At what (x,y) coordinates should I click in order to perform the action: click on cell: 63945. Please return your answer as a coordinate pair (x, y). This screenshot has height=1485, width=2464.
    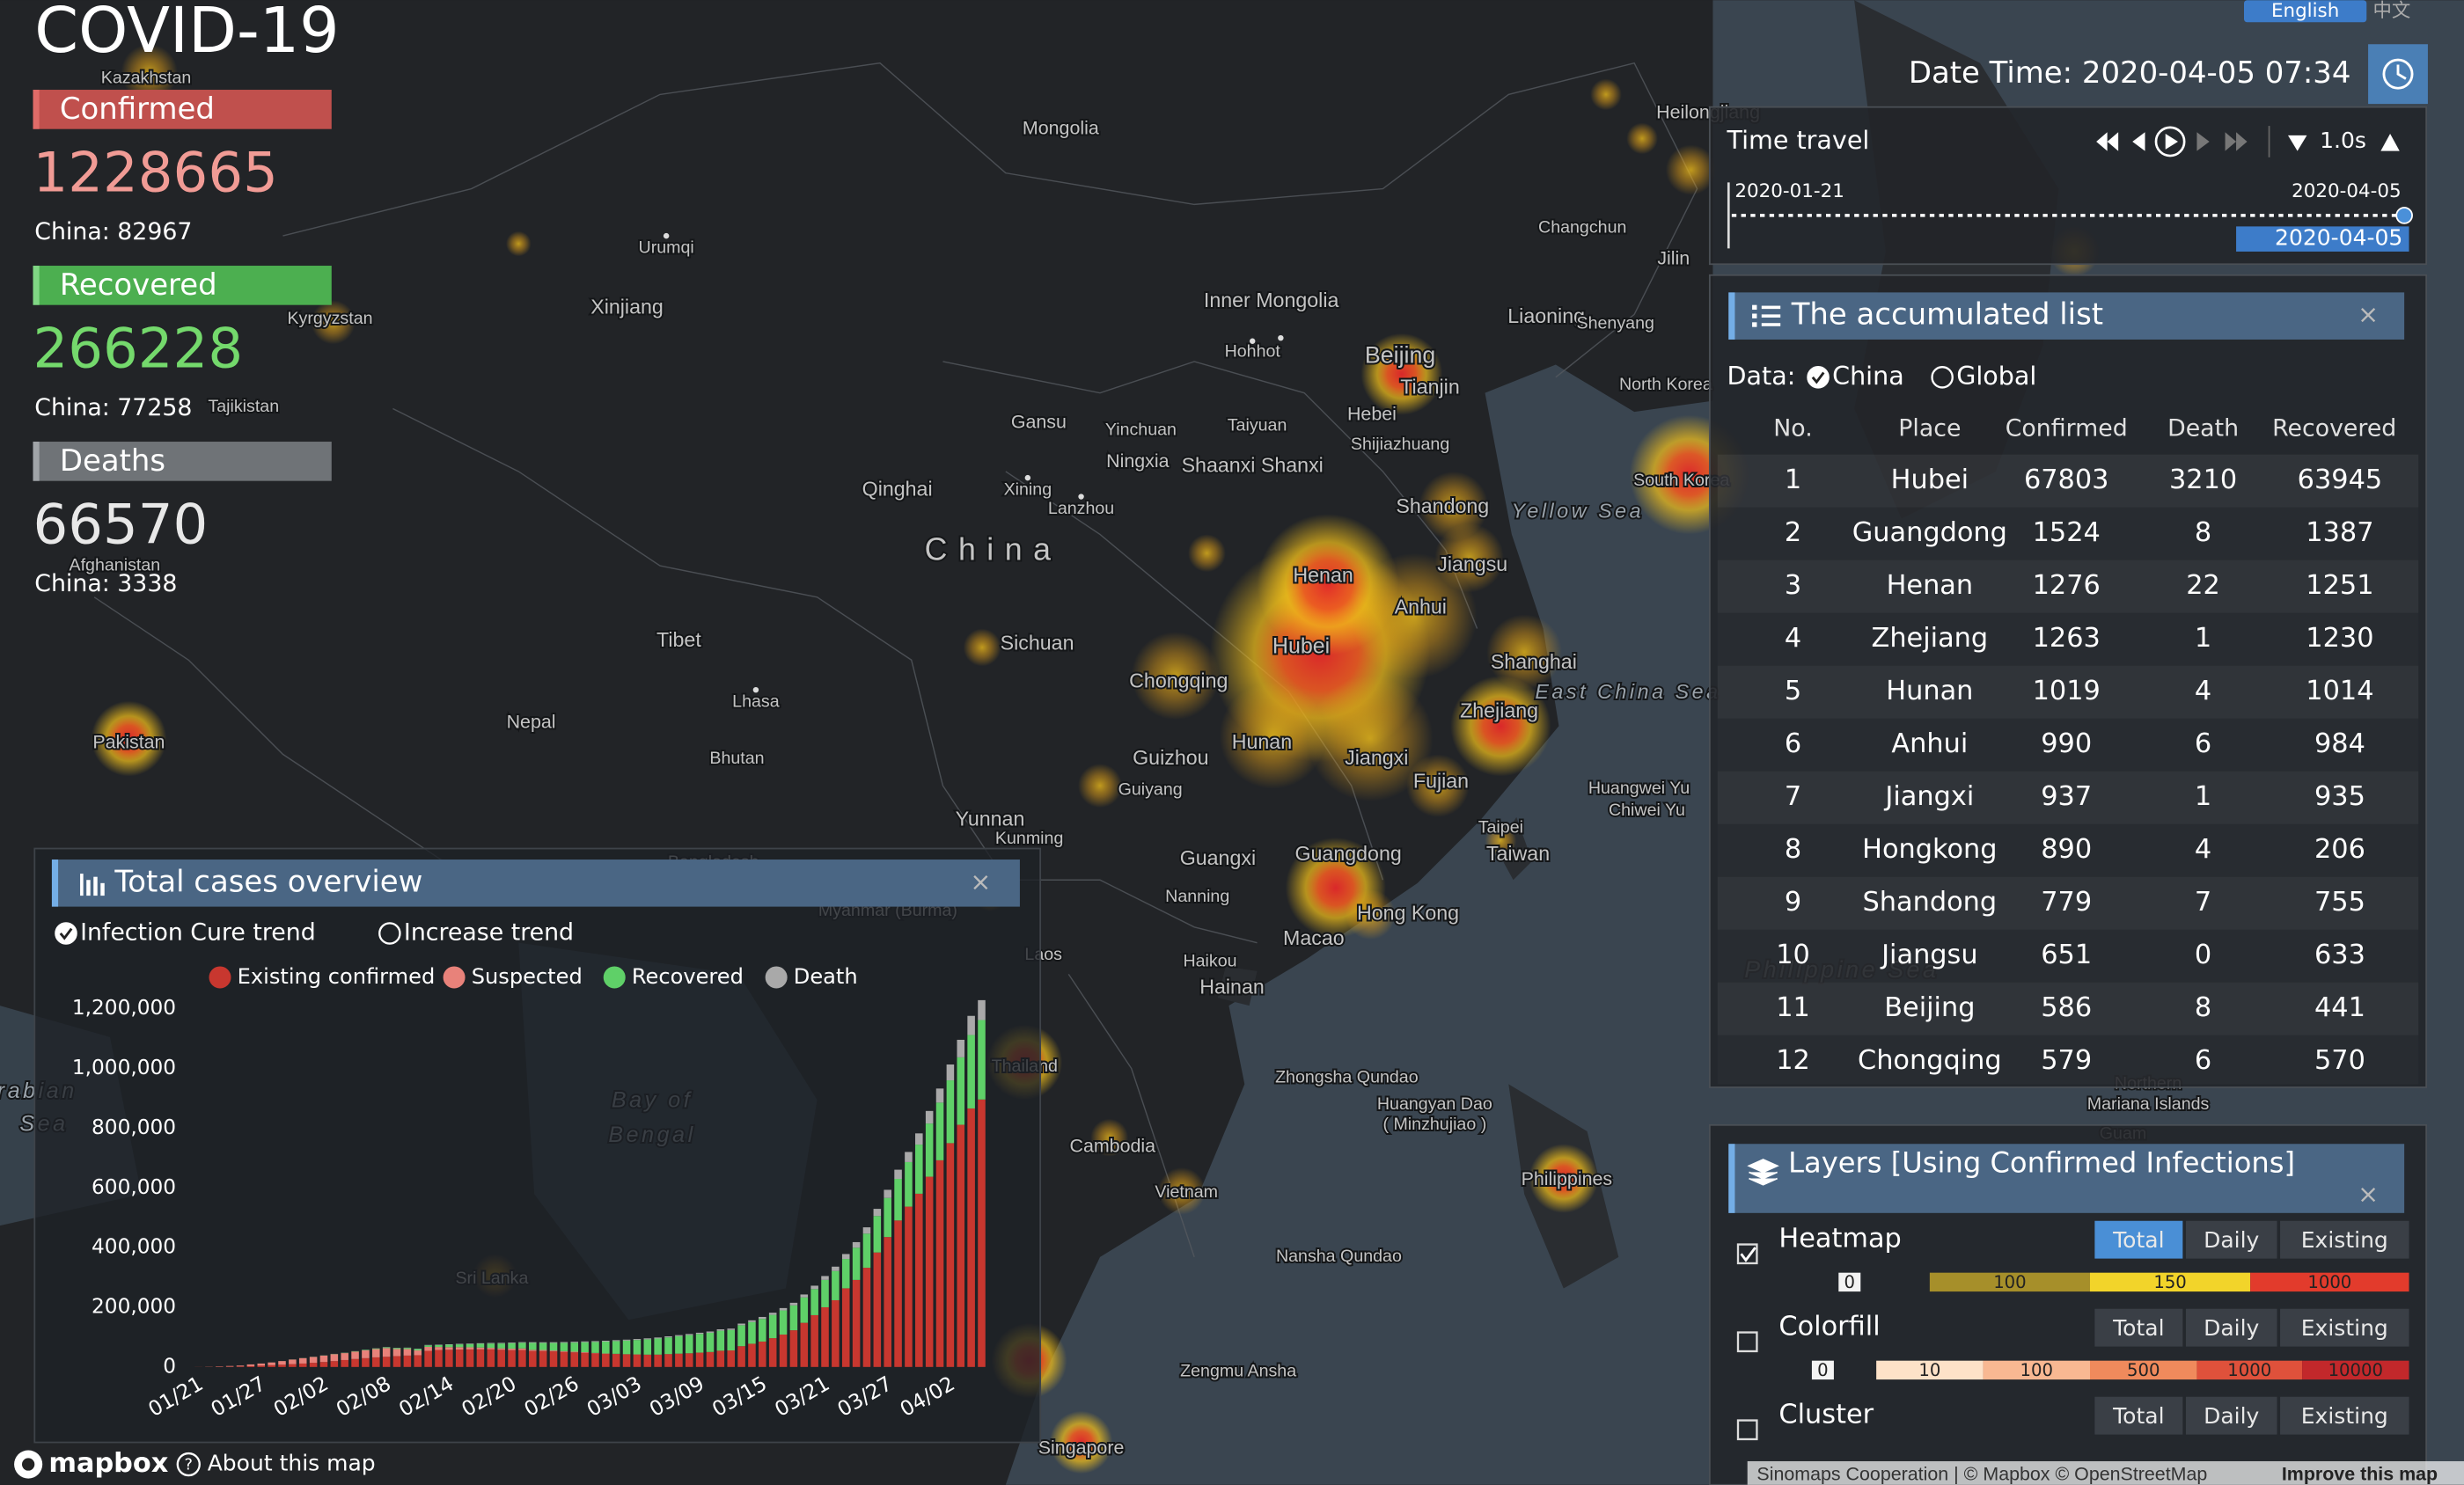
    Looking at the image, I should click on (2340, 480).